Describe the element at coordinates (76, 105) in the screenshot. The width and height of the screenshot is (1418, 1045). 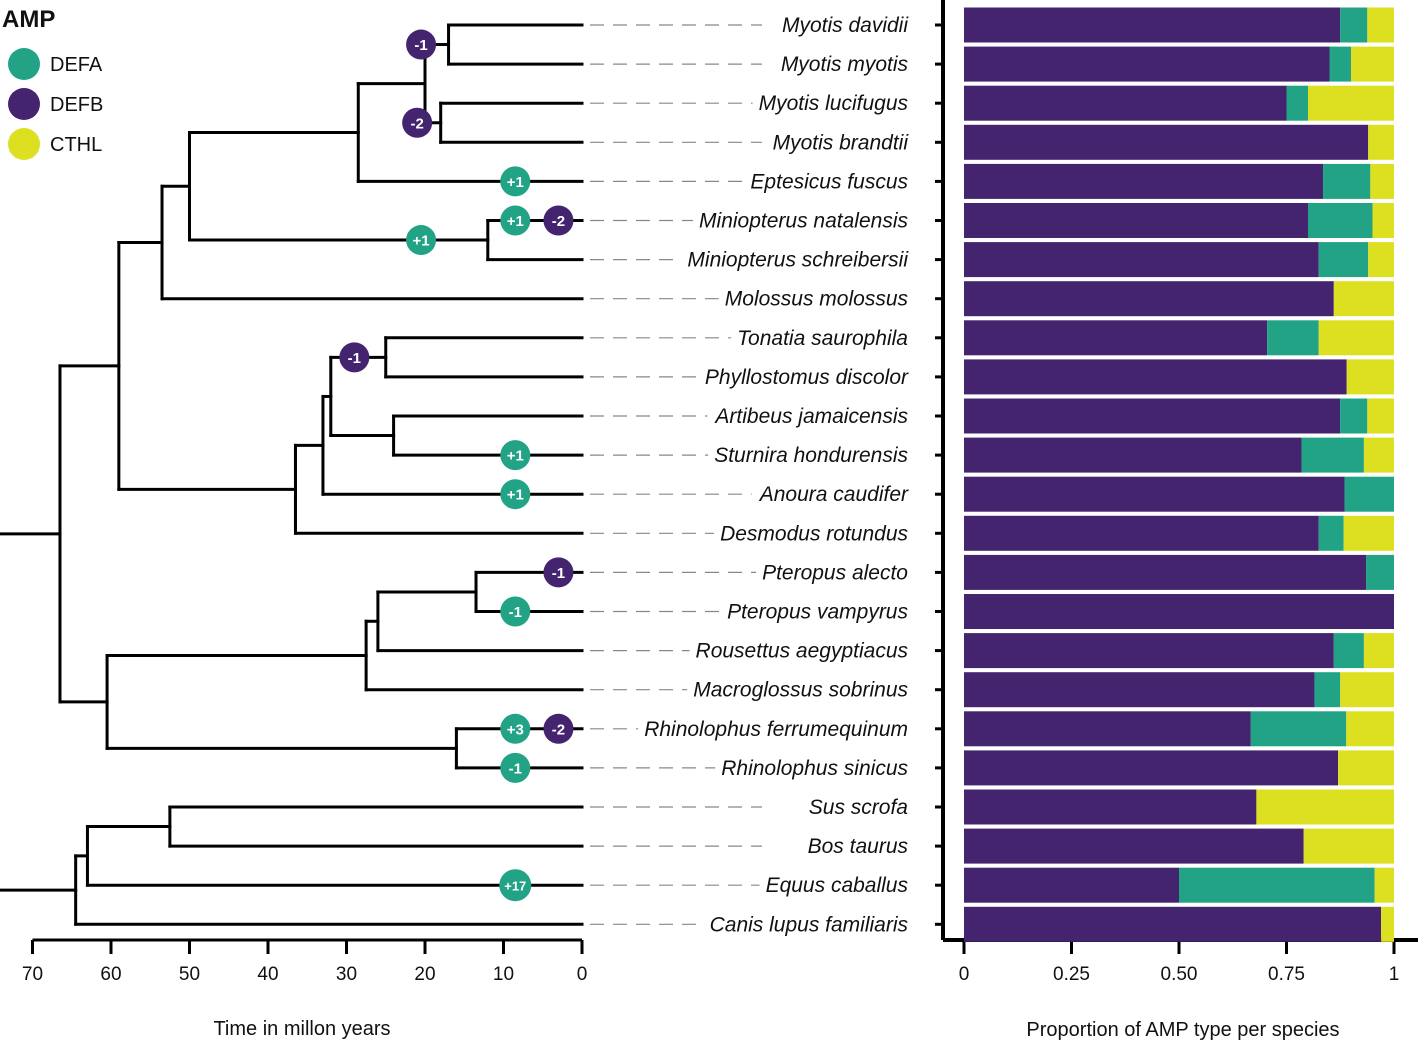
I see `legend-label-defb: DEFB` at that location.